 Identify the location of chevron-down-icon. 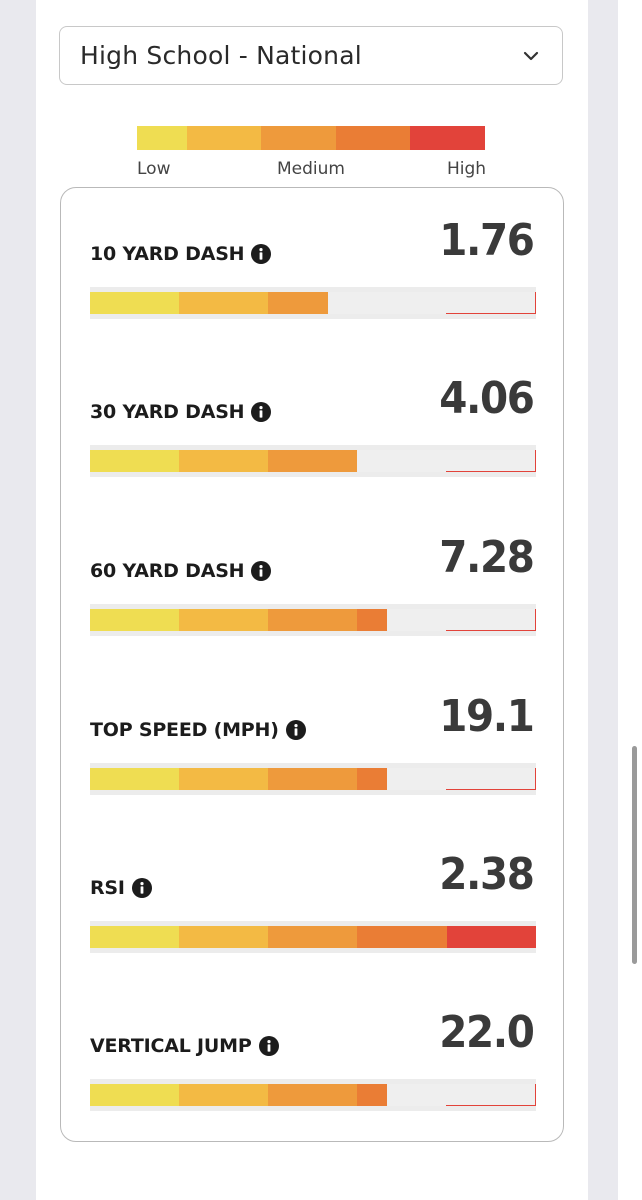
(531, 56).